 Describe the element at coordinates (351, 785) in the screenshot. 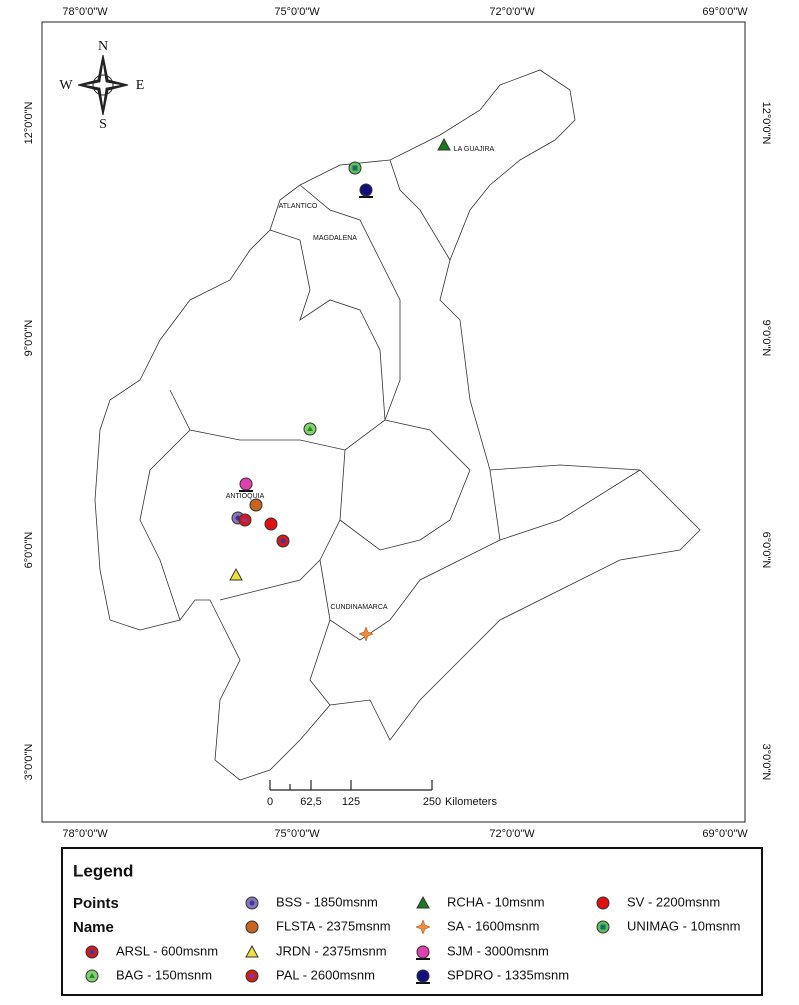

I see `scale-bar` at that location.